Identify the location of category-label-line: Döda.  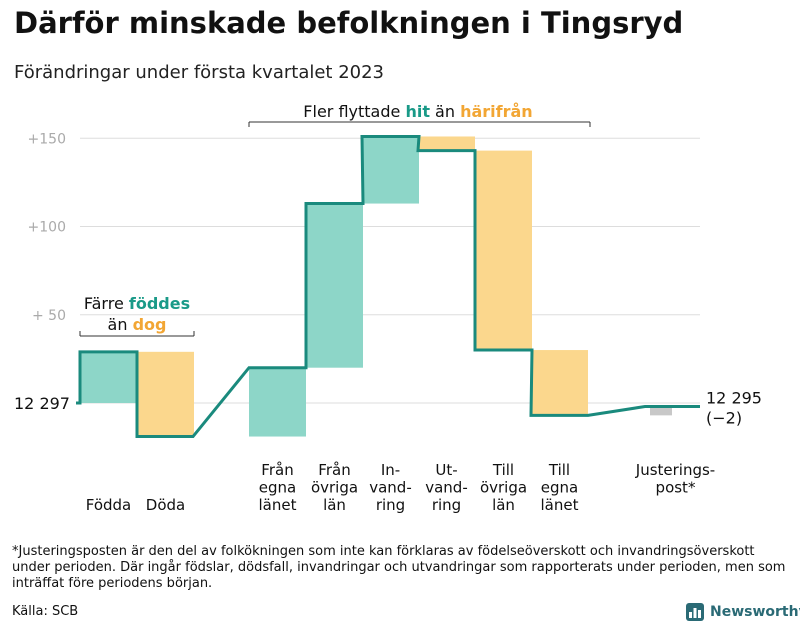
(165, 505).